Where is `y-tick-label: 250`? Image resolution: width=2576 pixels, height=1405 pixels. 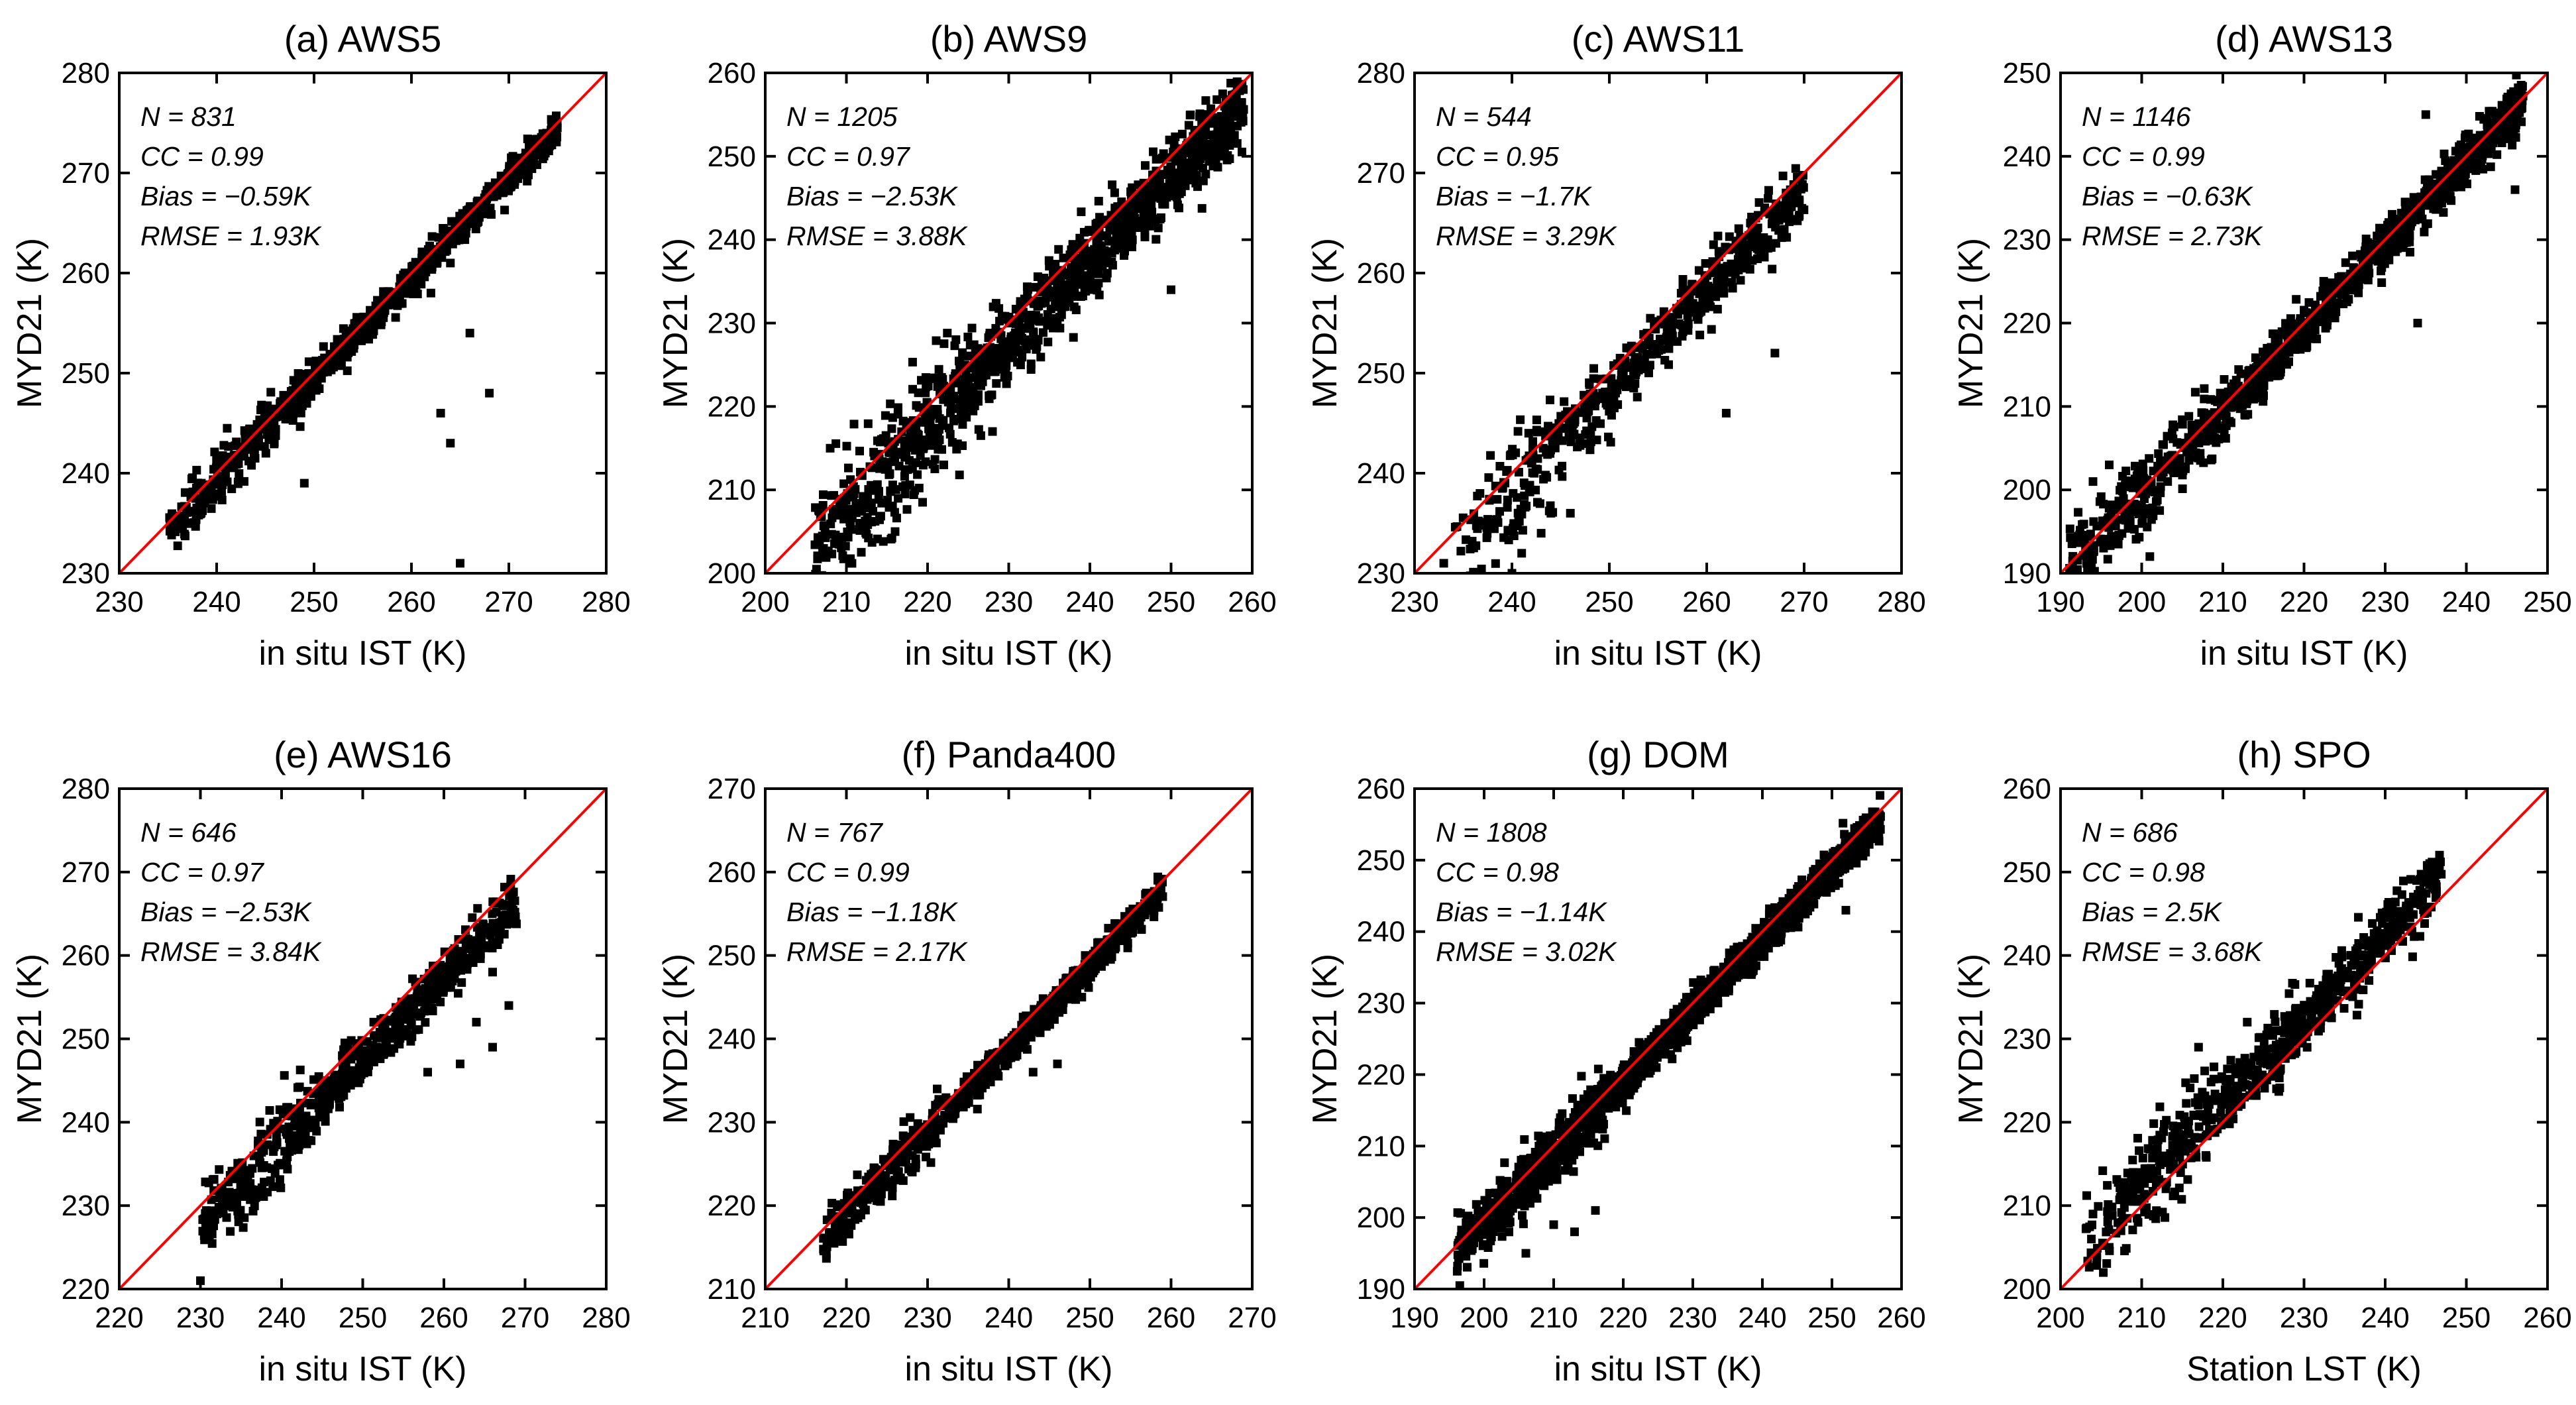
y-tick-label: 250 is located at coordinates (2027, 73).